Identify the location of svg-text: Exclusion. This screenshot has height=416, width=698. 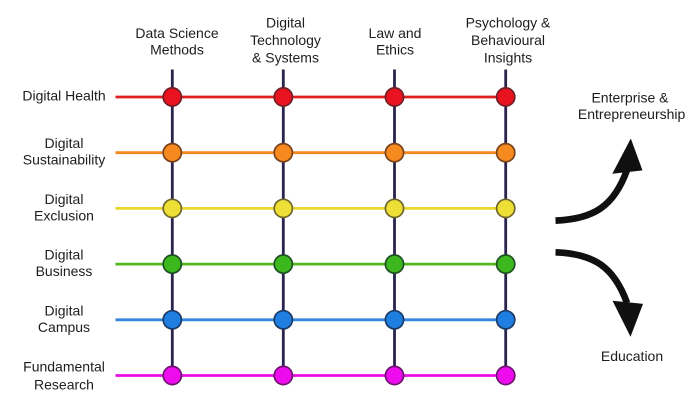
(64, 215).